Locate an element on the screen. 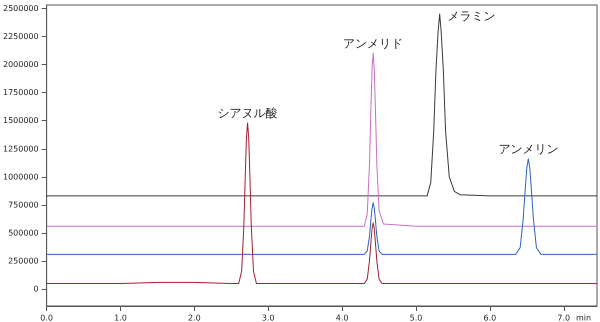 The image size is (600, 322). annotation: アンメリン is located at coordinates (528, 149).